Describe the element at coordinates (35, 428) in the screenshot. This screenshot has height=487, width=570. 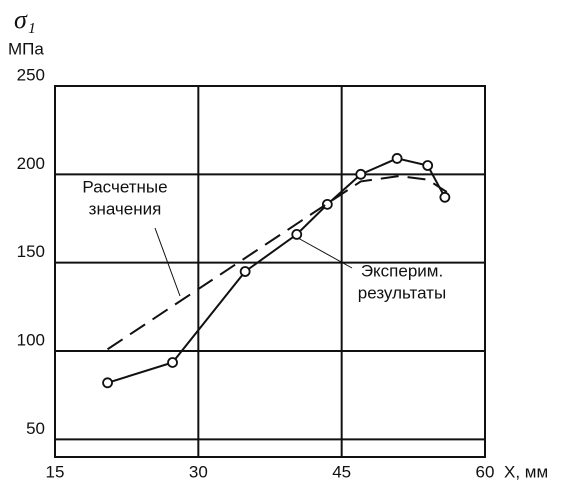
I see `y-tick-label: 50` at that location.